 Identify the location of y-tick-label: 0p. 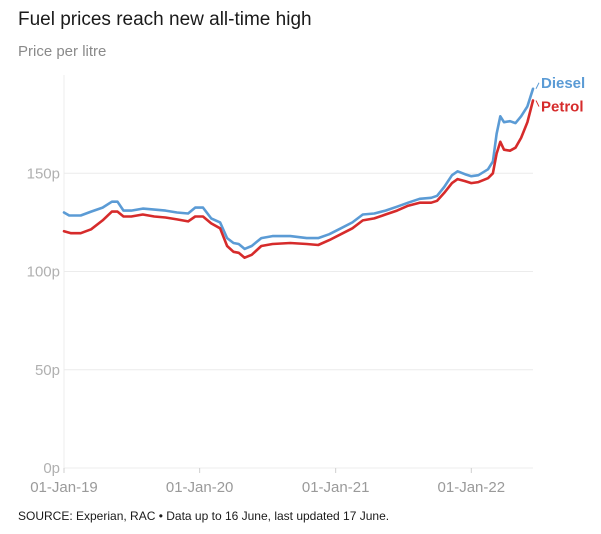
(51, 468).